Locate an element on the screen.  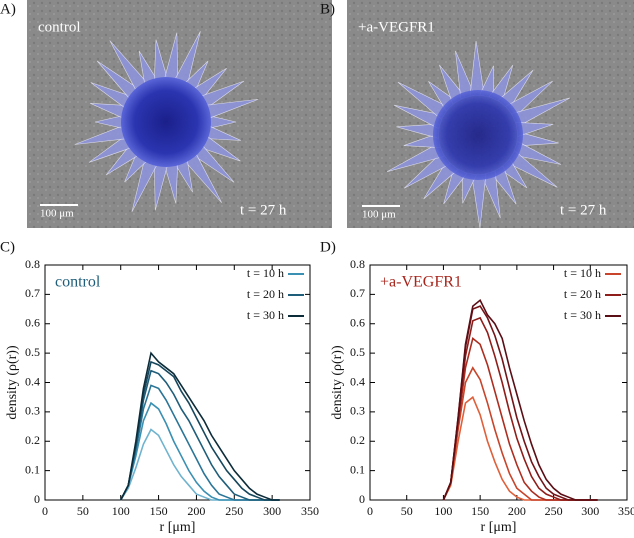
panel-label: D) is located at coordinates (328, 247).